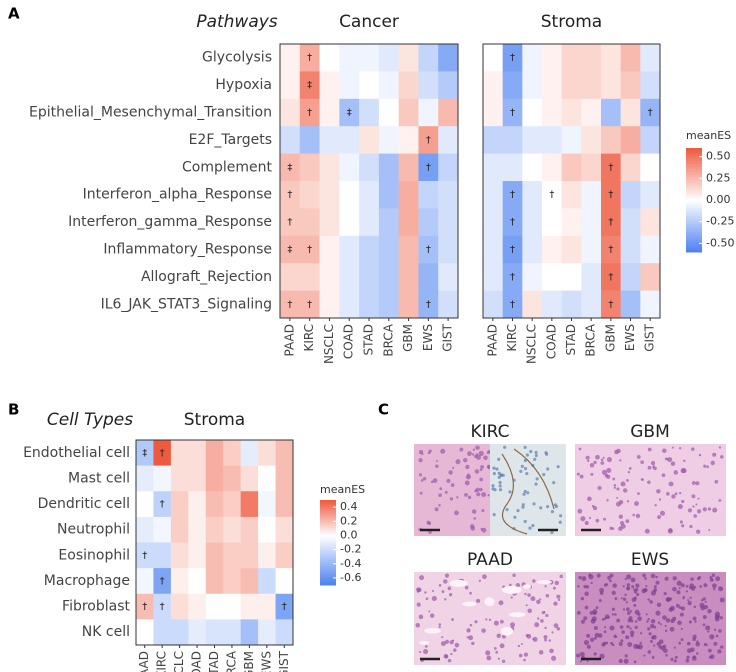  What do you see at coordinates (236, 22) in the screenshot?
I see `row-title: Pathways` at bounding box center [236, 22].